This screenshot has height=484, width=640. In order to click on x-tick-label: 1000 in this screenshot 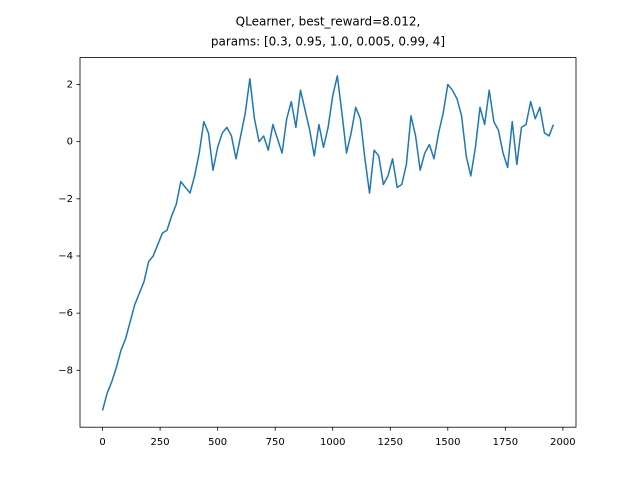, I will do `click(332, 442)`.